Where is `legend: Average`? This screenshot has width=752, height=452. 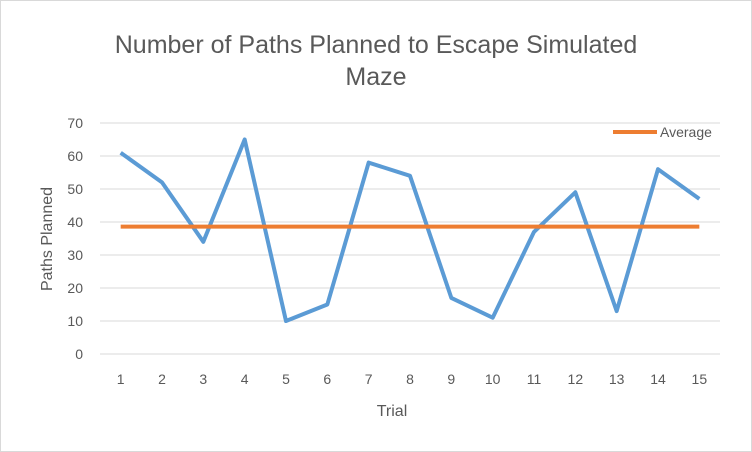
legend: Average is located at coordinates (662, 132).